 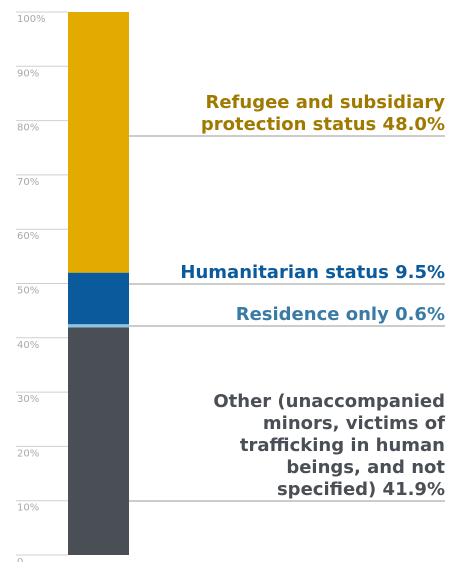 What do you see at coordinates (323, 124) in the screenshot?
I see `label-refugee-line-1: protection status 48.0%` at bounding box center [323, 124].